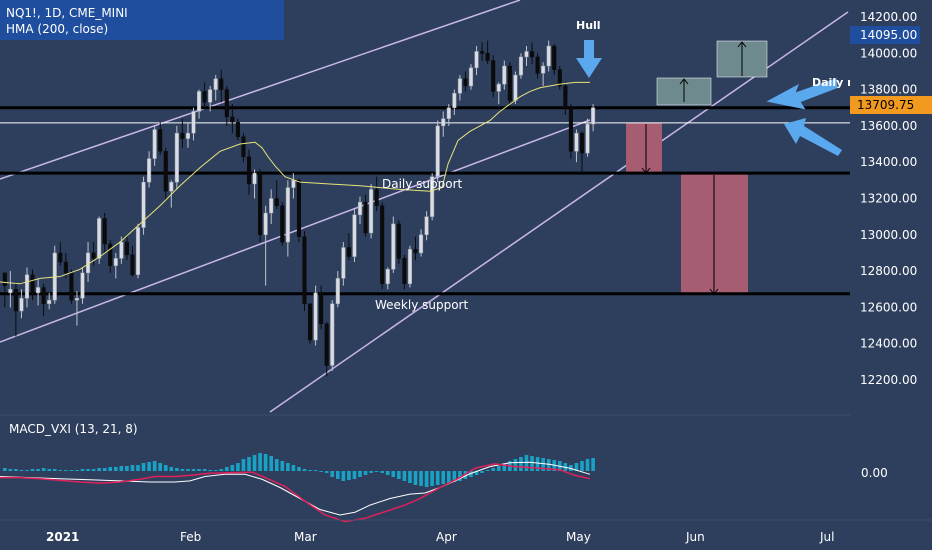 The height and width of the screenshot is (550, 932). I want to click on arrow-daily, so click(802, 94).